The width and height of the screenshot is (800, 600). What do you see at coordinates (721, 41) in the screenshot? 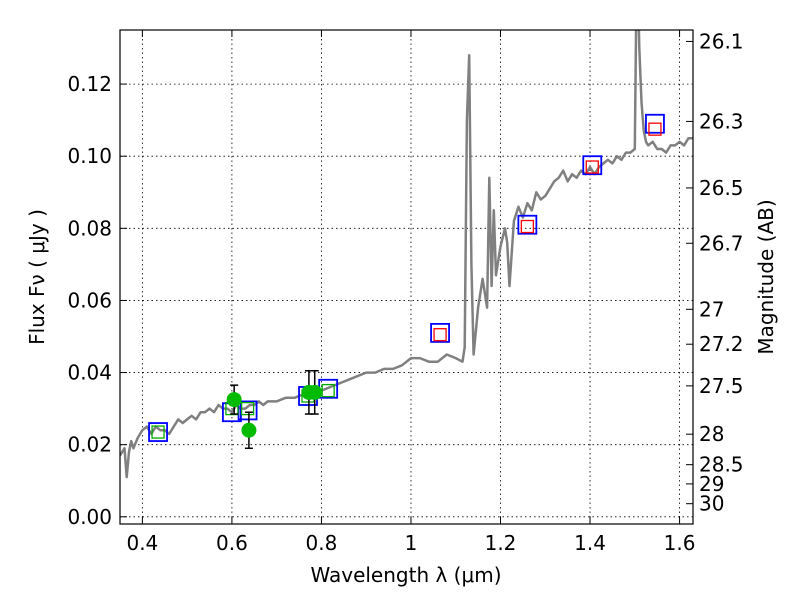
I see `y2-tick-label: 26.1` at bounding box center [721, 41].